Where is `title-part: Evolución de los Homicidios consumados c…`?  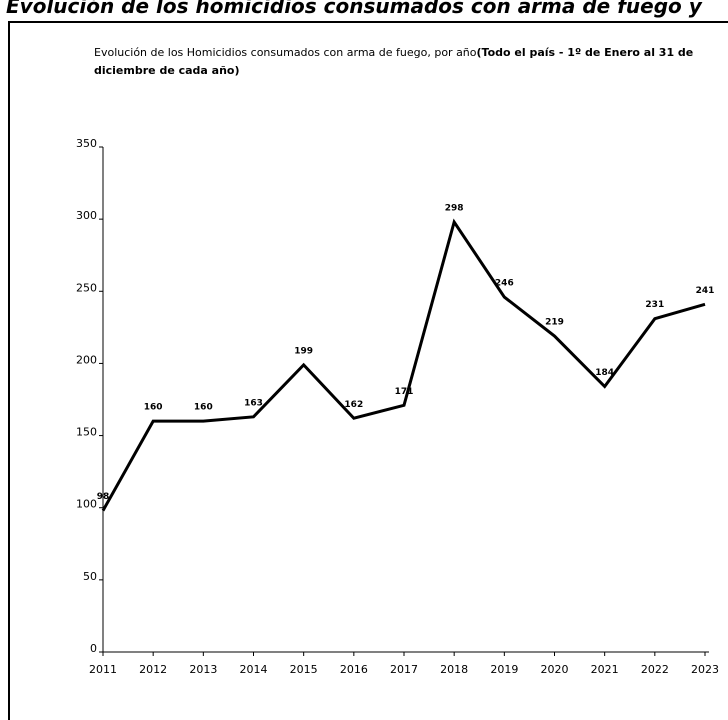
title-part: Evolución de los Homicidios consumados c… is located at coordinates (285, 52).